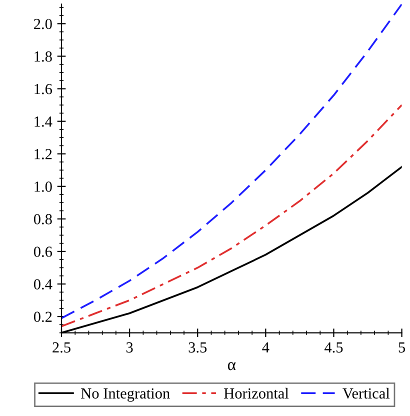  Describe the element at coordinates (125, 395) in the screenshot. I see `legend-label: No Integration` at that location.